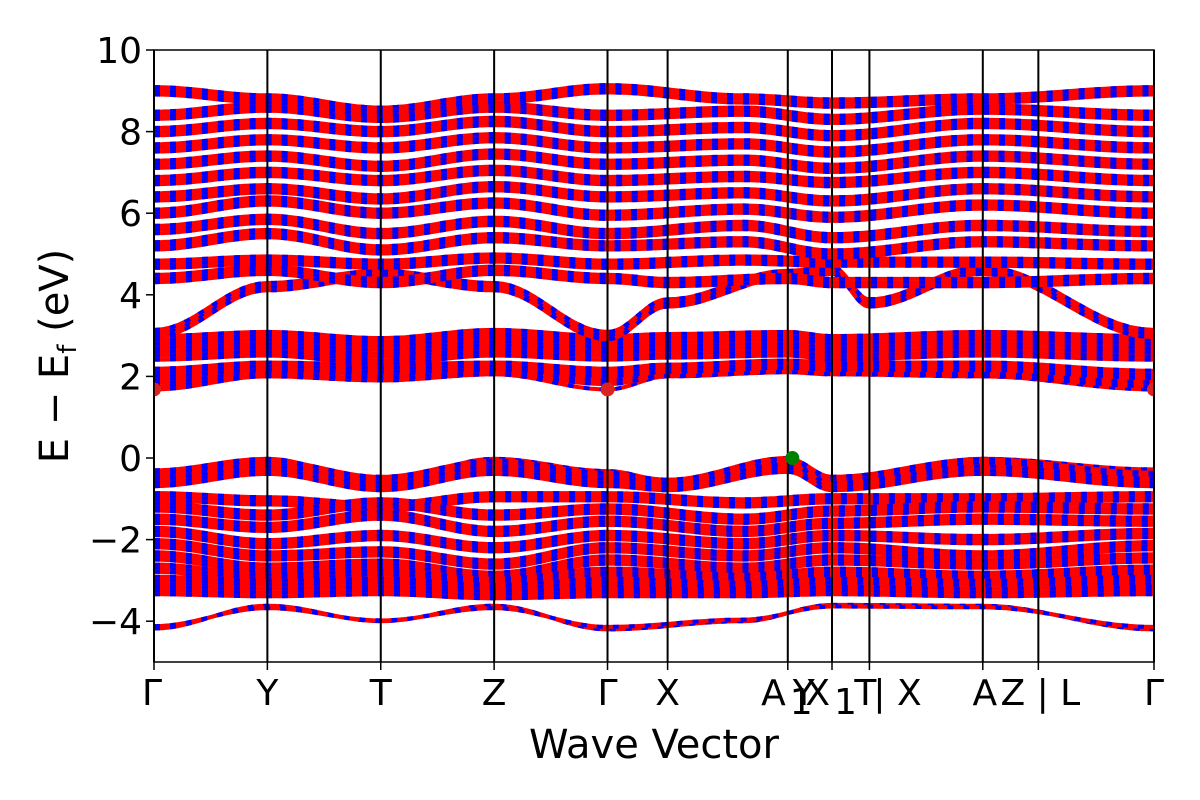  I want to click on y-tick-label: 6, so click(130, 214).